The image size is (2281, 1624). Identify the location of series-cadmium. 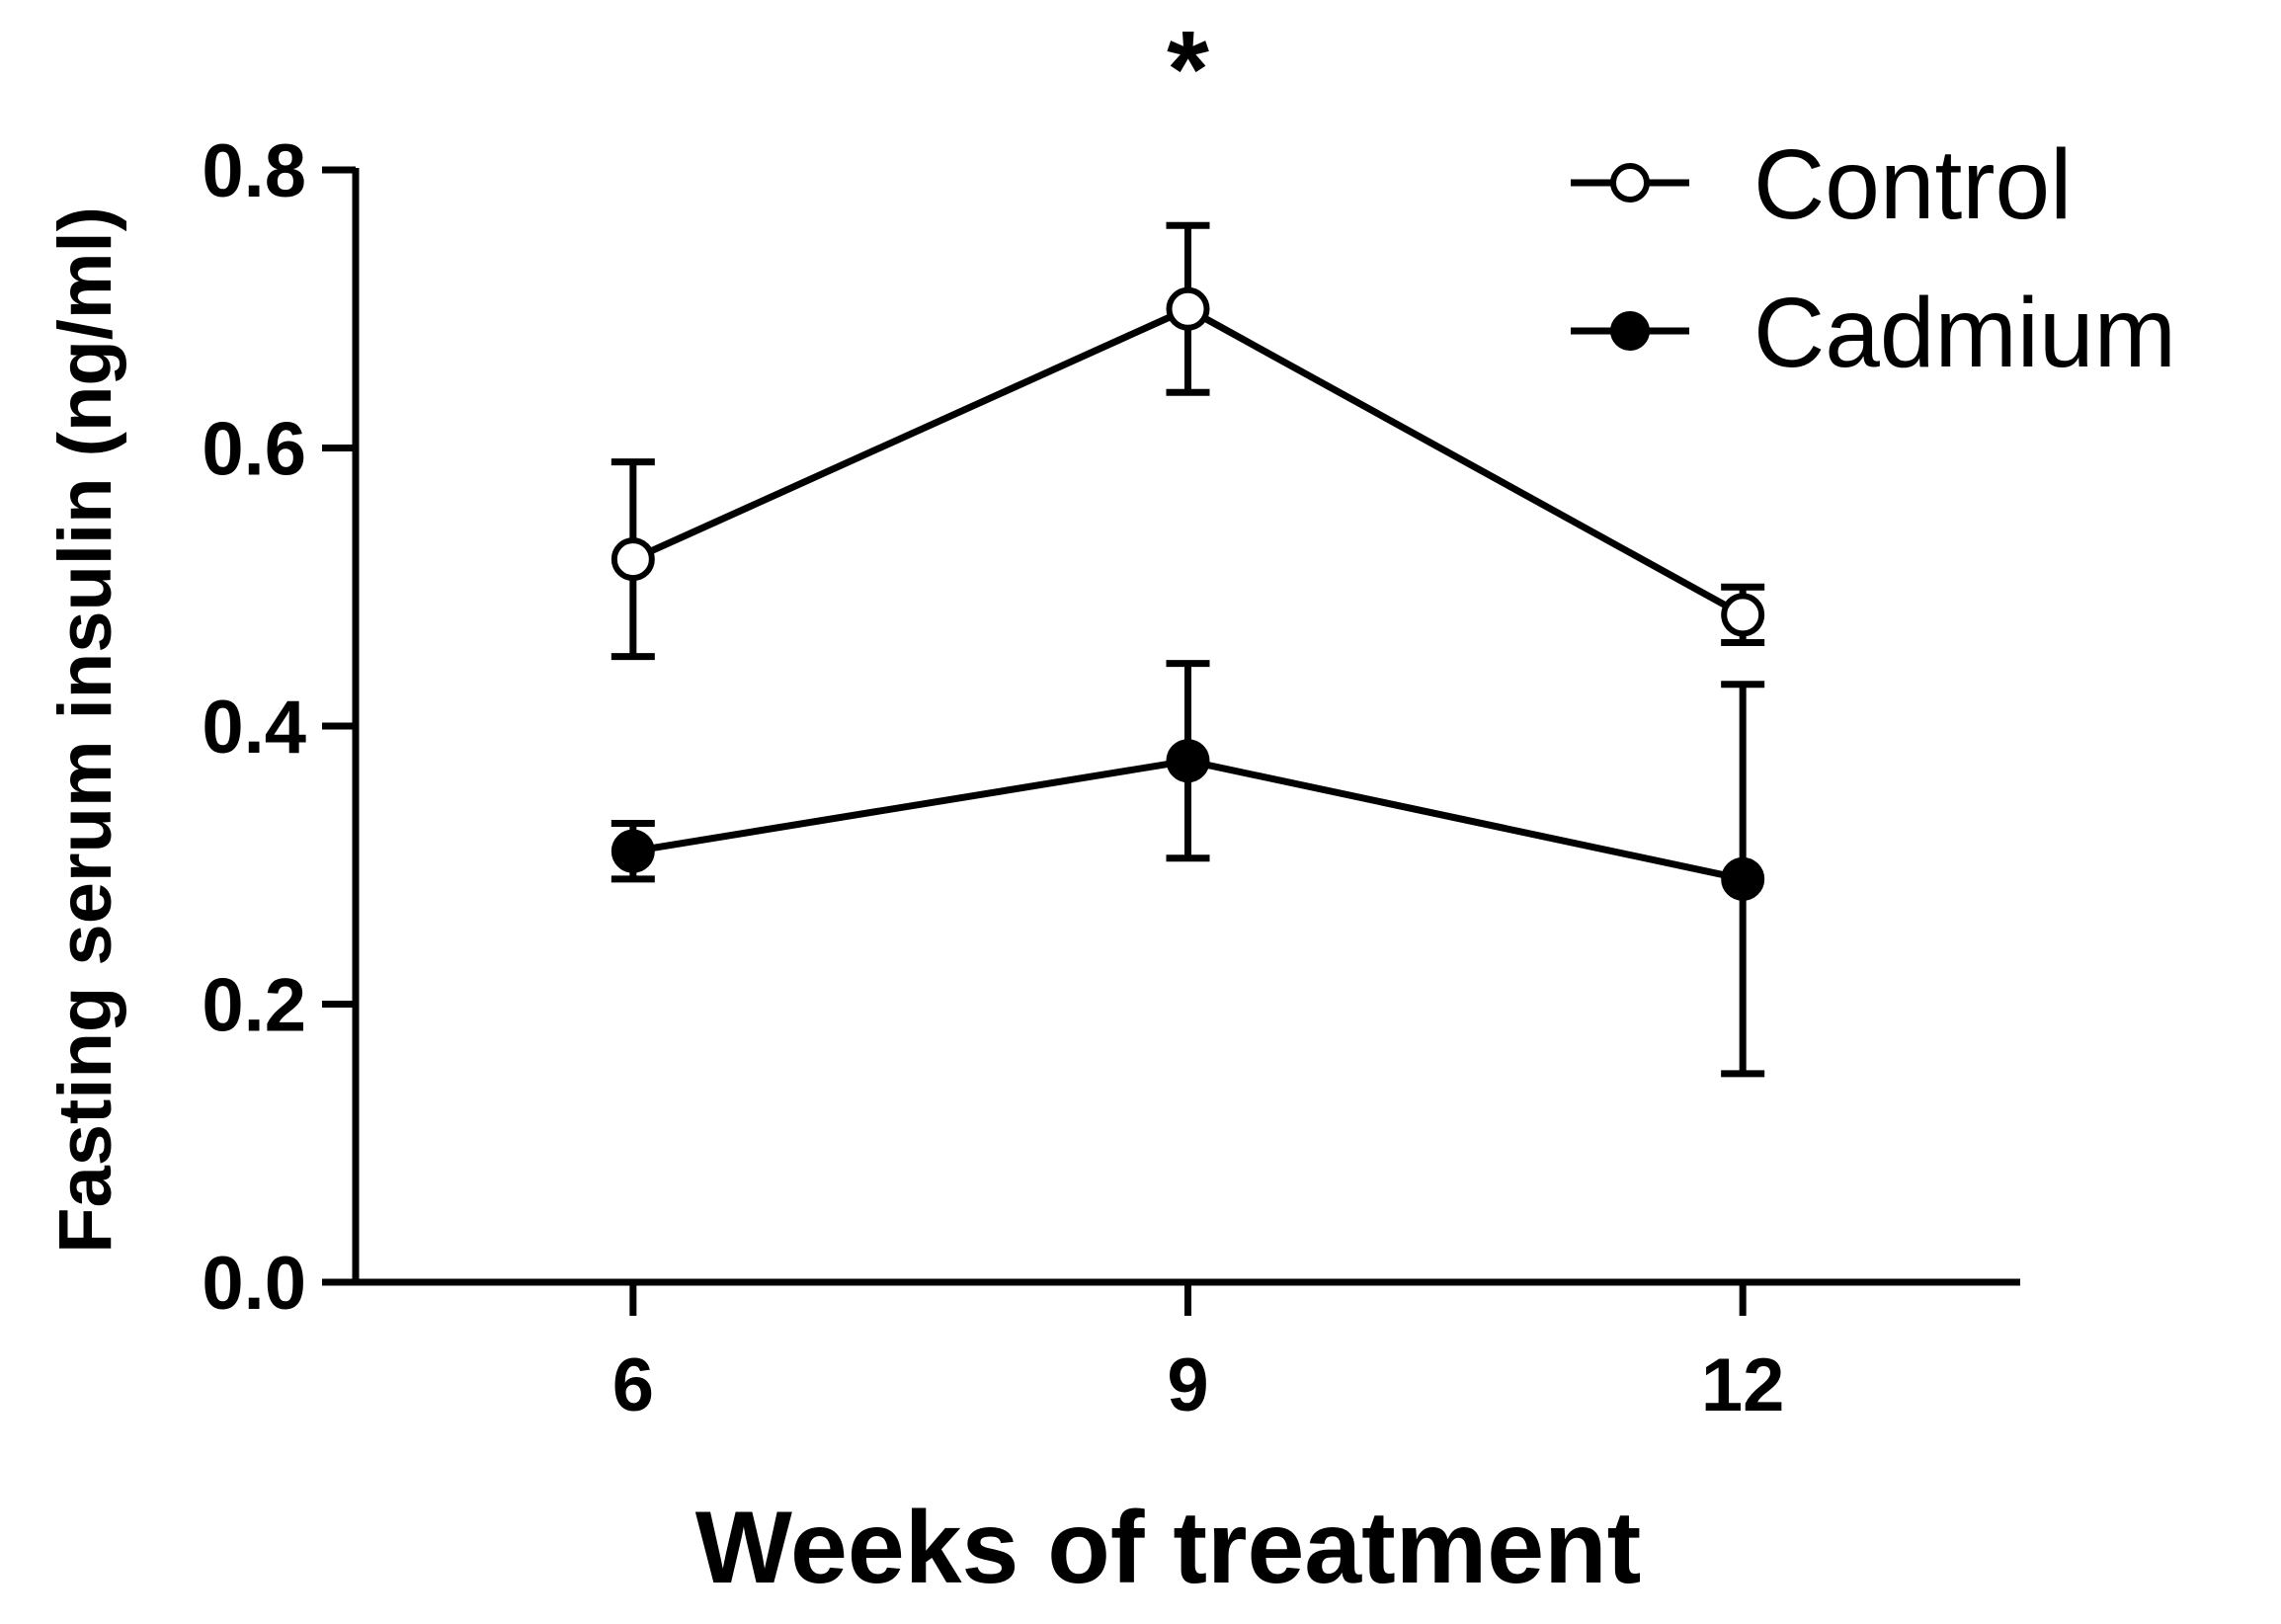
(1188, 869).